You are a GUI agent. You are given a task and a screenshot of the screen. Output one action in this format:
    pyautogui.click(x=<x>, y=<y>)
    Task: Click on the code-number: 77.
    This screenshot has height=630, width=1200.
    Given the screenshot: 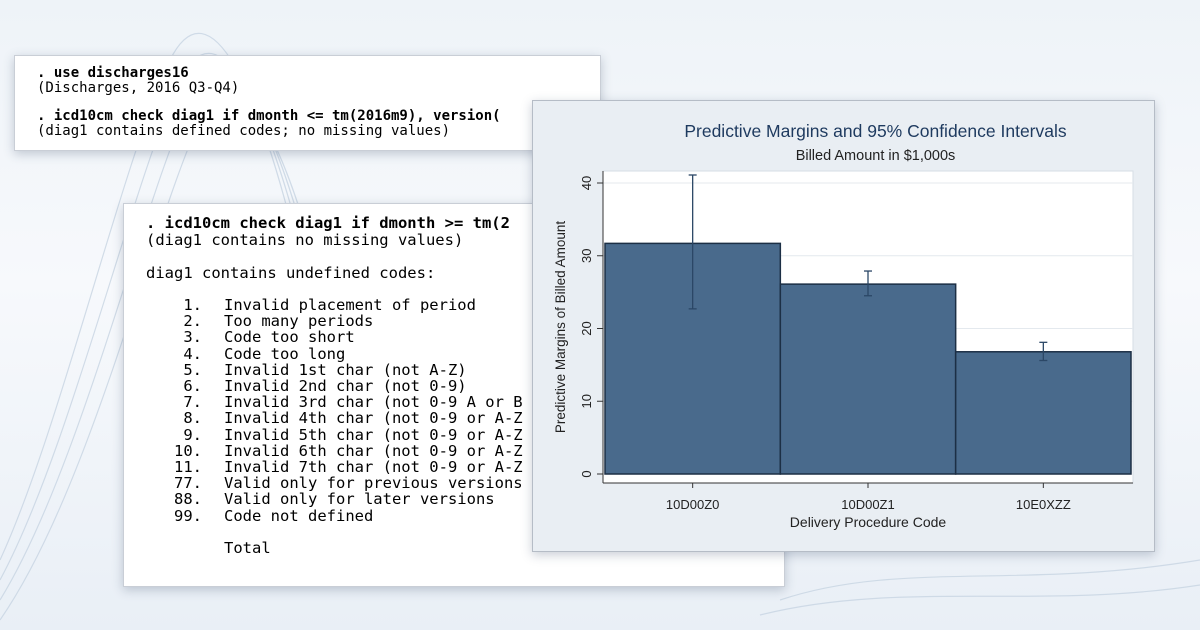 What is the action you would take?
    pyautogui.click(x=188, y=483)
    